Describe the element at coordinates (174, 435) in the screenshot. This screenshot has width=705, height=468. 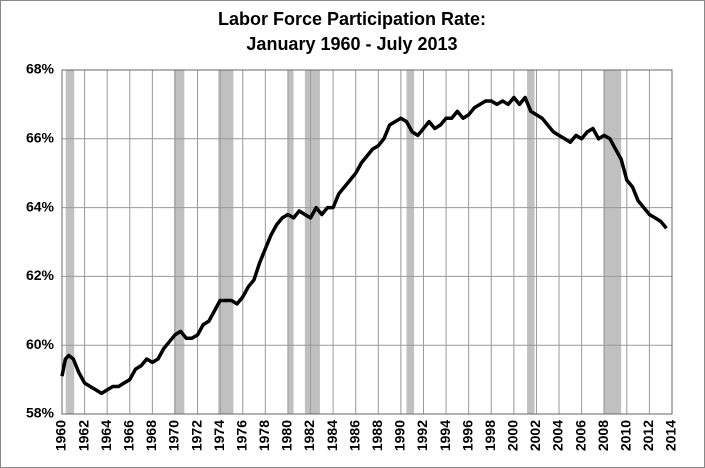
I see `x-tick-label: 1970` at that location.